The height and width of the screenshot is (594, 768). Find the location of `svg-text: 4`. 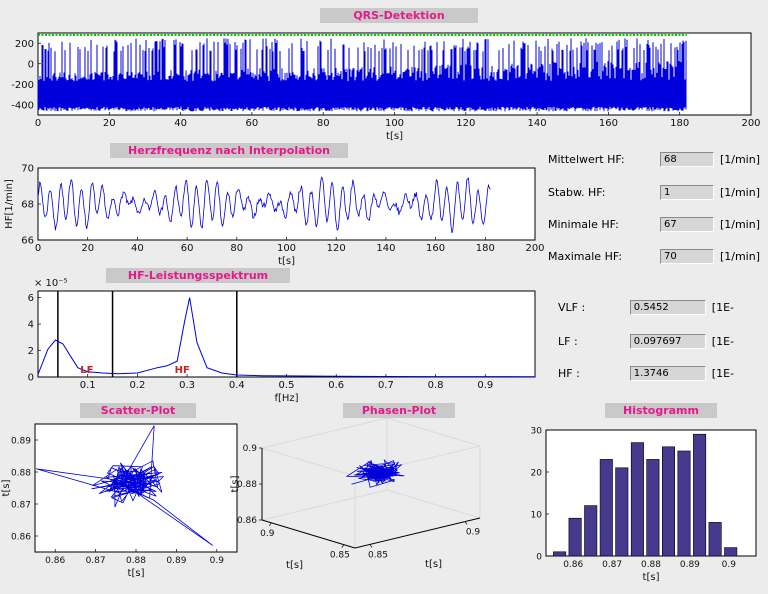

svg-text: 4 is located at coordinates (31, 325).